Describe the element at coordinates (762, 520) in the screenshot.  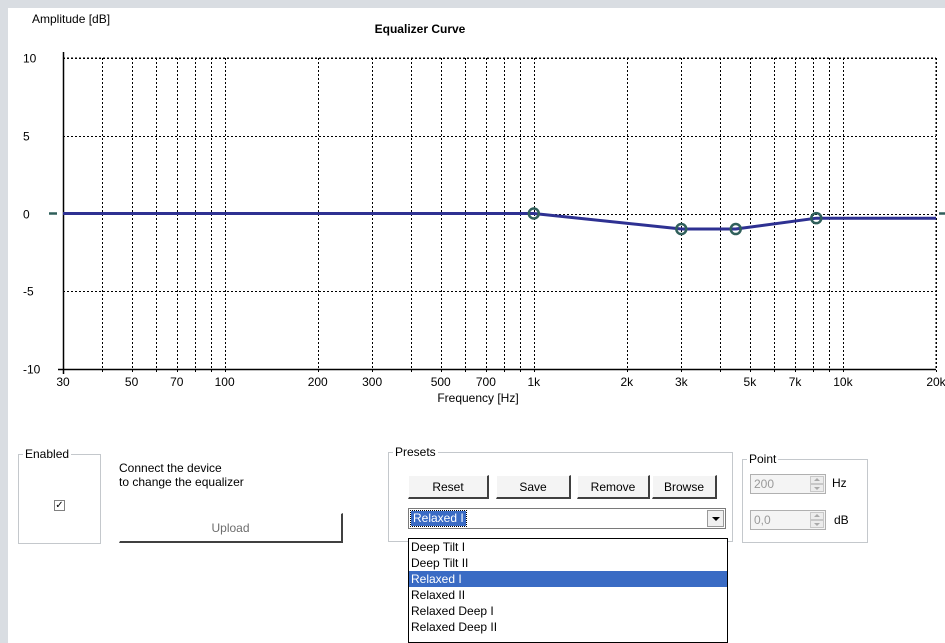
I see `gain-value: 0,0` at that location.